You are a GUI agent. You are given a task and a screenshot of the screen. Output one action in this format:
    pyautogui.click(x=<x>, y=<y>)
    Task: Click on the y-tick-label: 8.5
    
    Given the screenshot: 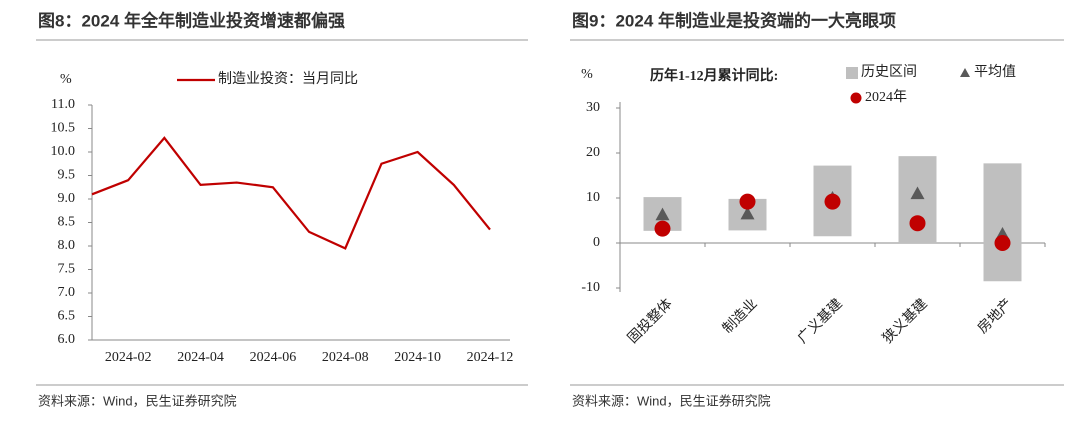 What is the action you would take?
    pyautogui.click(x=67, y=222)
    